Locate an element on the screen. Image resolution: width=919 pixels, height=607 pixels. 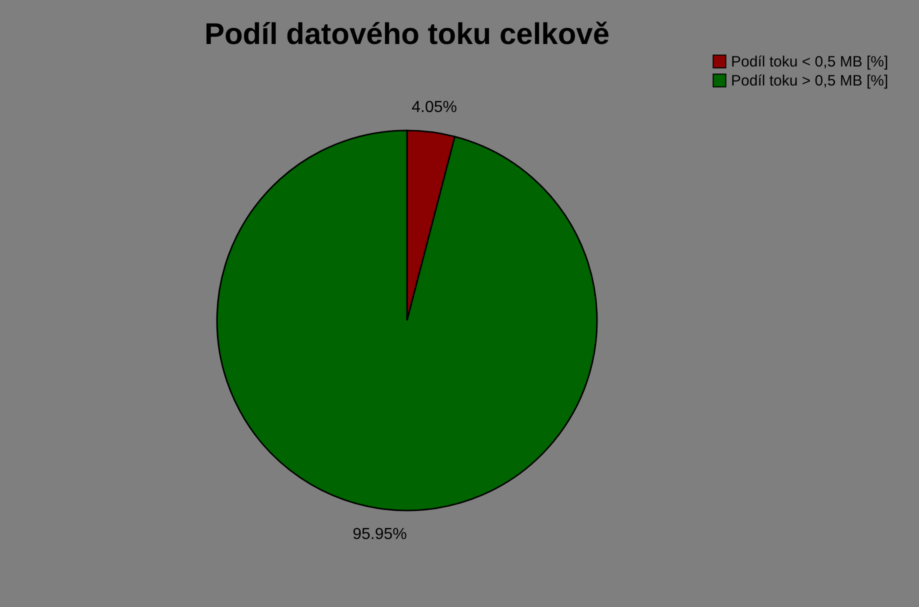
legend-label: Podíl toku < 0,5 MB [%] is located at coordinates (809, 62).